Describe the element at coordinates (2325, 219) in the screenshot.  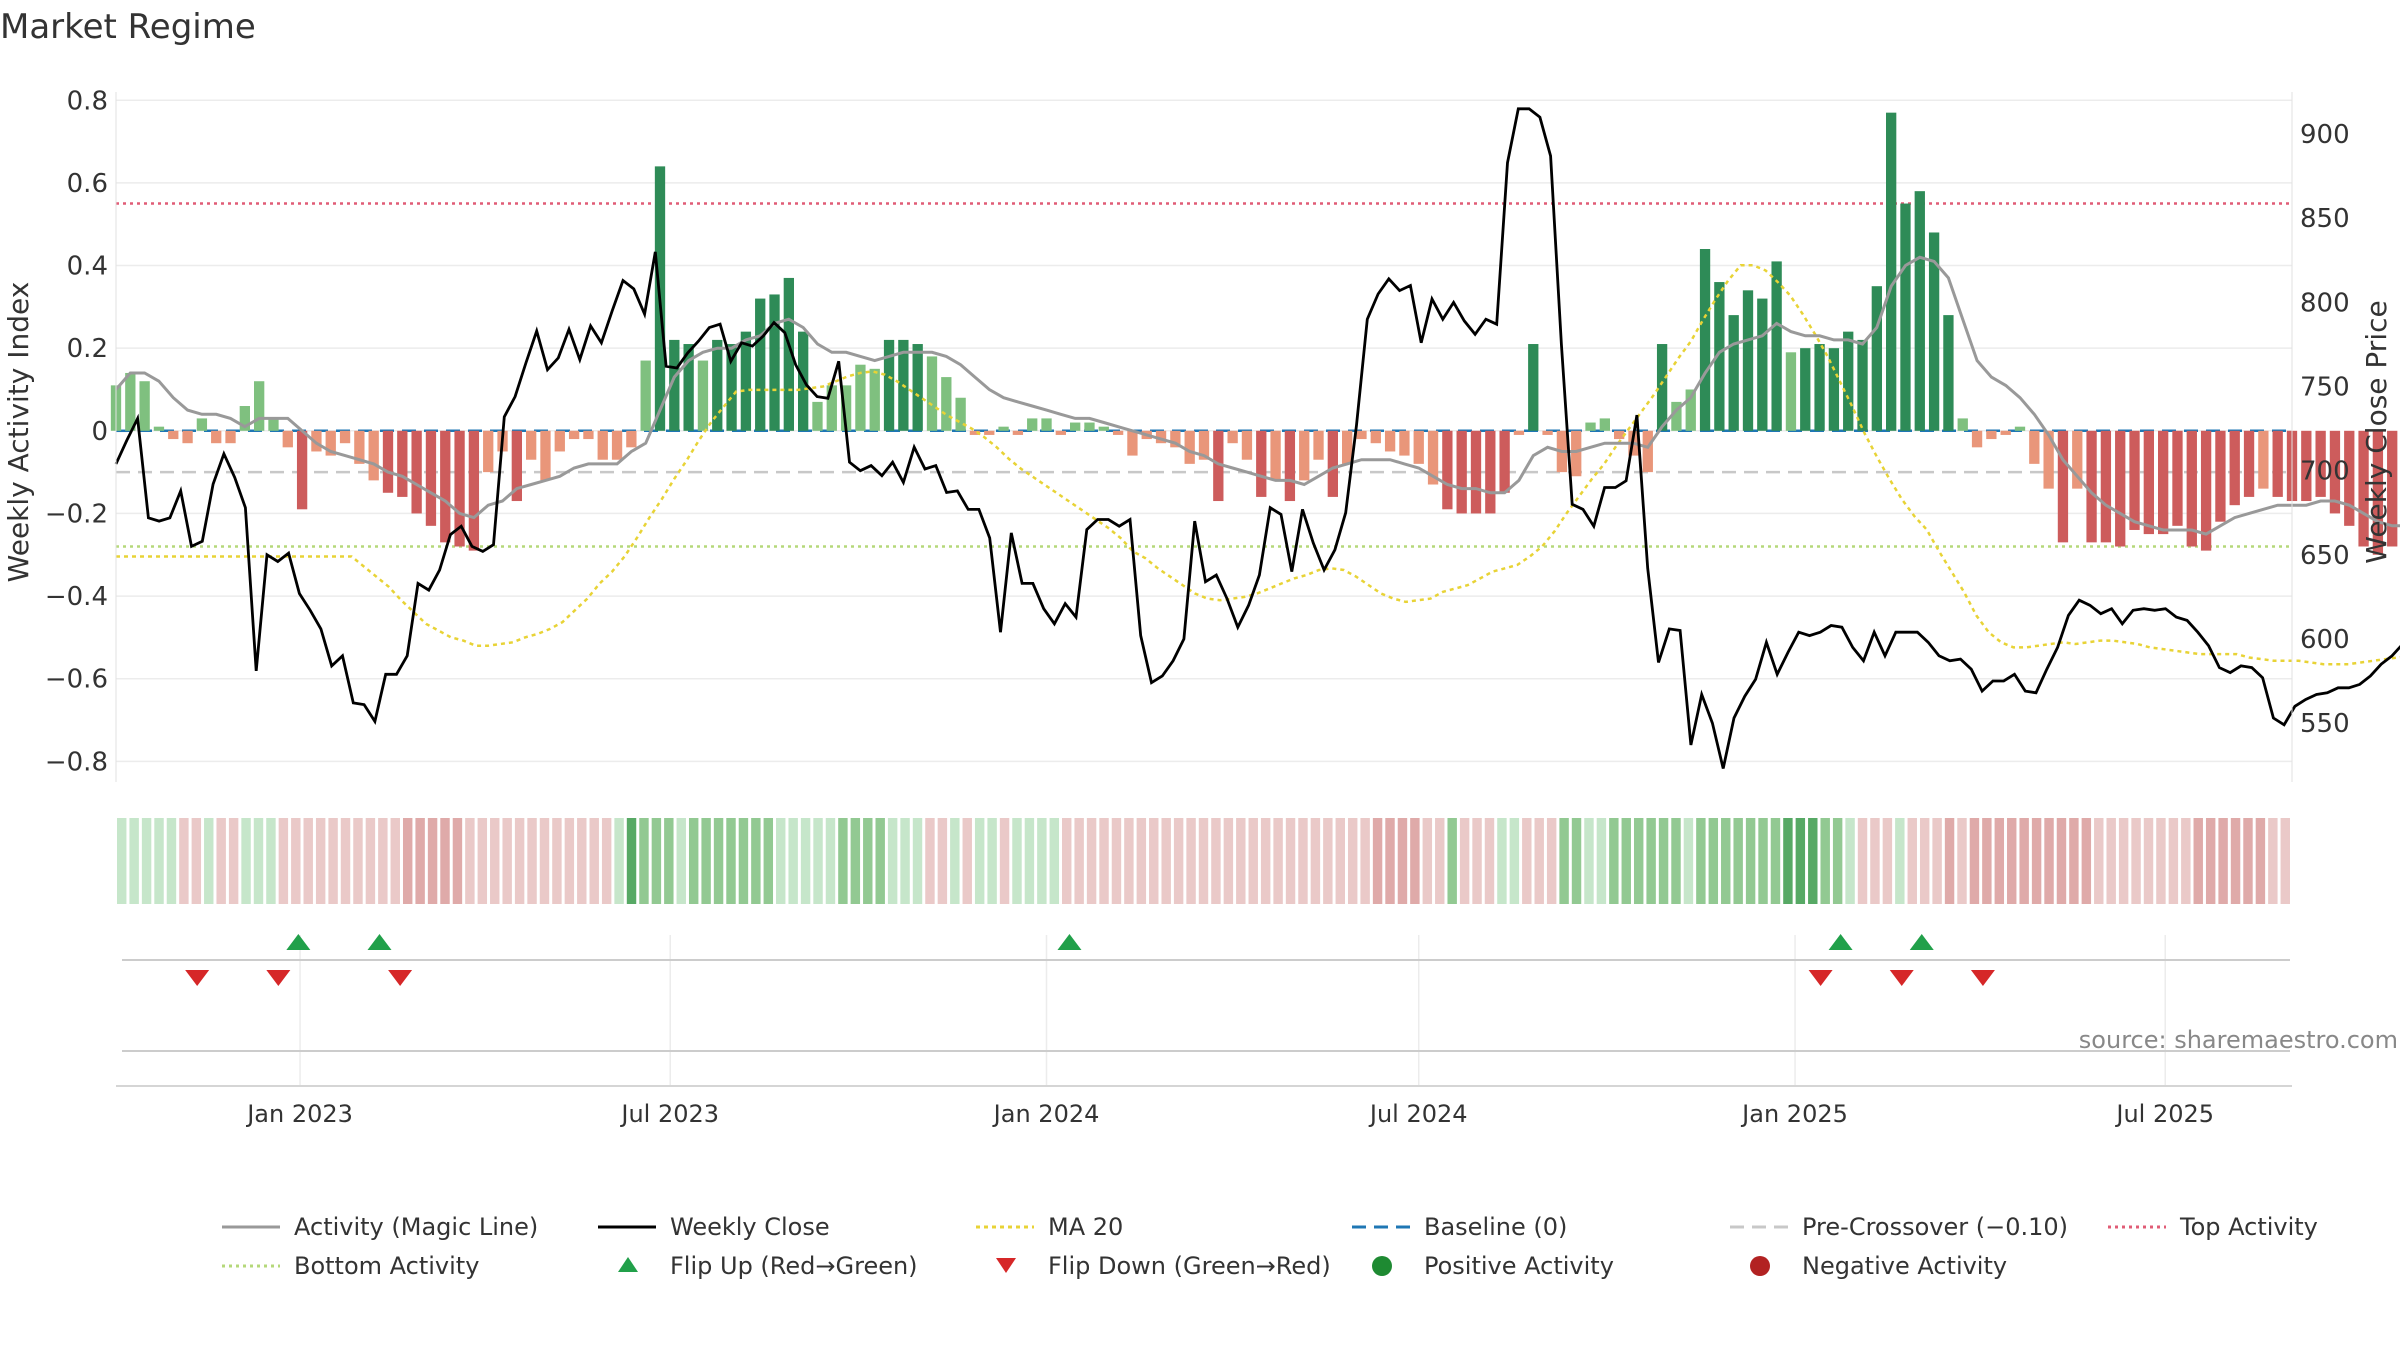
I see `y2-tick-label: 850` at that location.